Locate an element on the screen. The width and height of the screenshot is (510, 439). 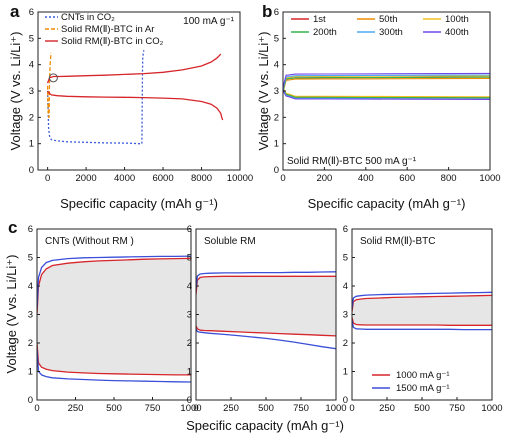
axis-c-0-xtick-label: 1000 is located at coordinates (190, 408).